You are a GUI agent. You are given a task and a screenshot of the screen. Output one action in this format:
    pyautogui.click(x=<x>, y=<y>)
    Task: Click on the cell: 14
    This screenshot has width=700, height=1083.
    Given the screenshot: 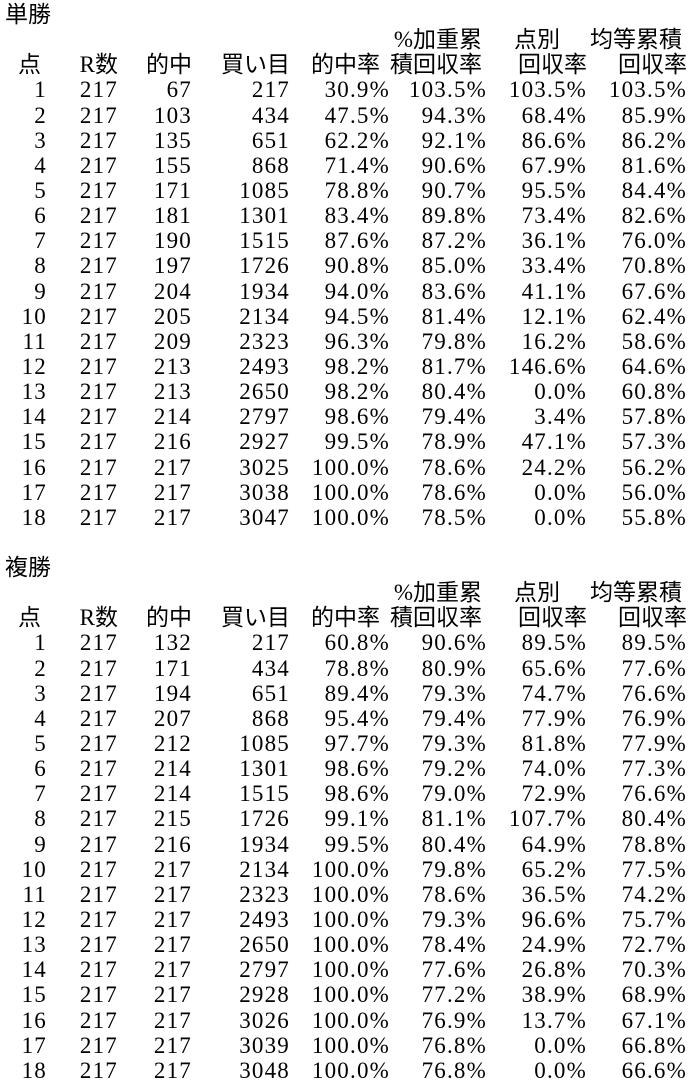 What is the action you would take?
    pyautogui.click(x=34, y=970)
    